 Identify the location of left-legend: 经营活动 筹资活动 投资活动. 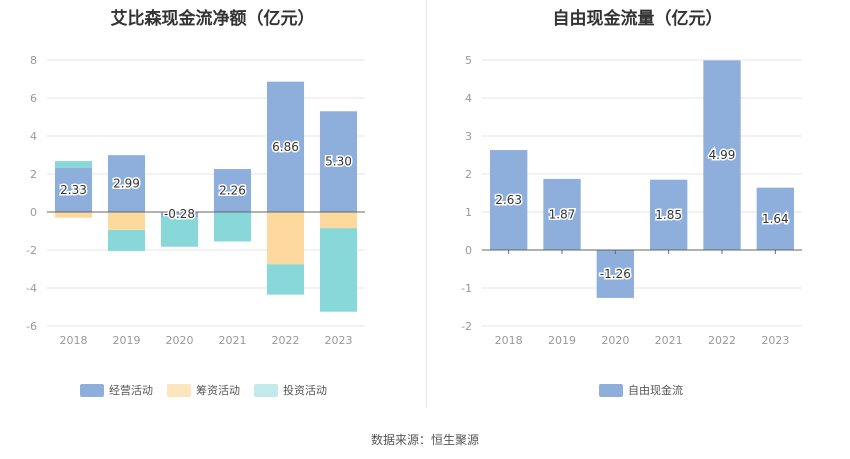
(210, 390).